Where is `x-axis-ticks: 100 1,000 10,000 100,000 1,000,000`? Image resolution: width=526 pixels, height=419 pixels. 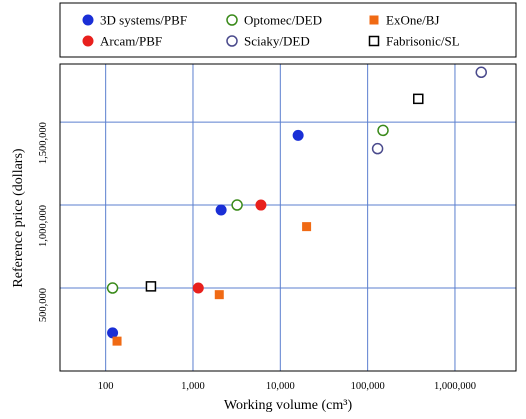 x-axis-ticks: 100 1,000 10,000 100,000 1,000,000 is located at coordinates (287, 386).